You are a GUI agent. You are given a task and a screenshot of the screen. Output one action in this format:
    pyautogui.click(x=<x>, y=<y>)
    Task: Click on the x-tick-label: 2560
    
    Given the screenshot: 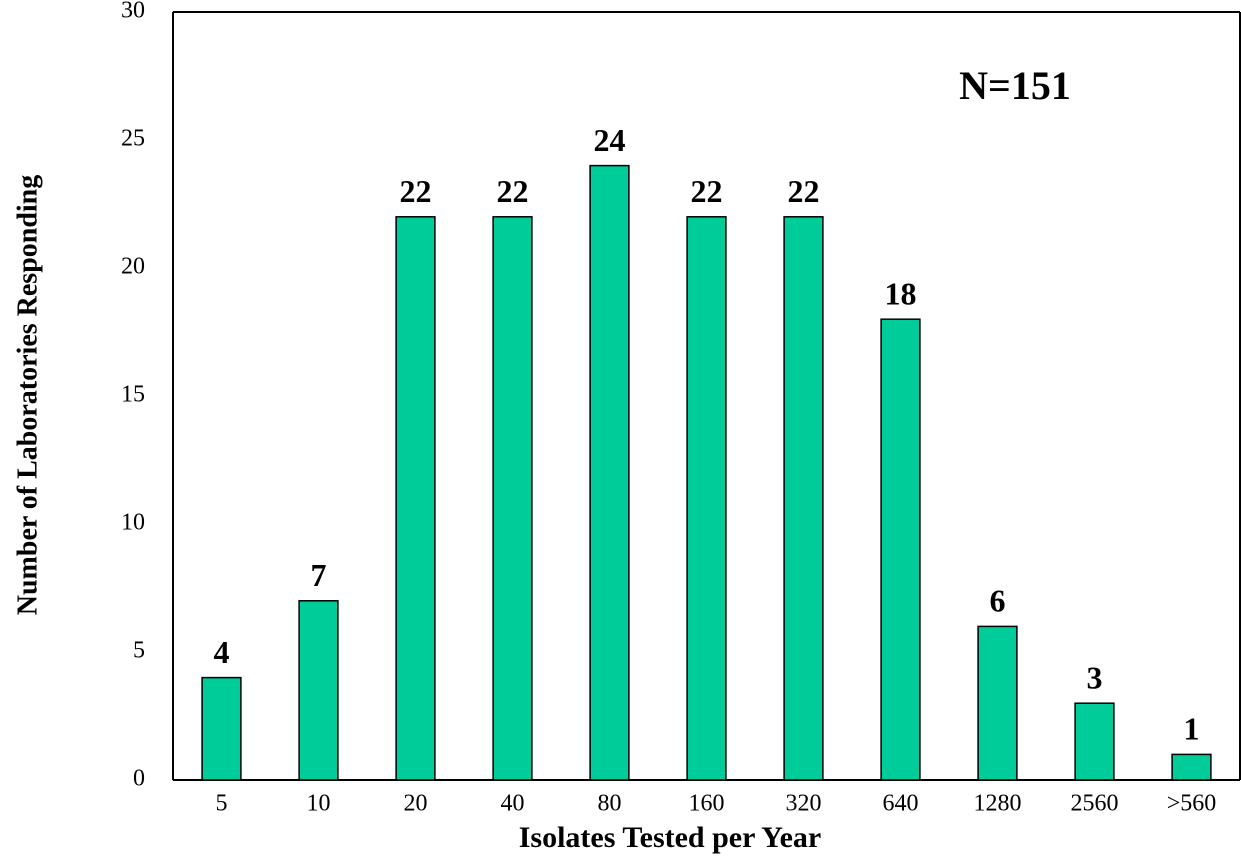 What is the action you would take?
    pyautogui.click(x=1095, y=804)
    